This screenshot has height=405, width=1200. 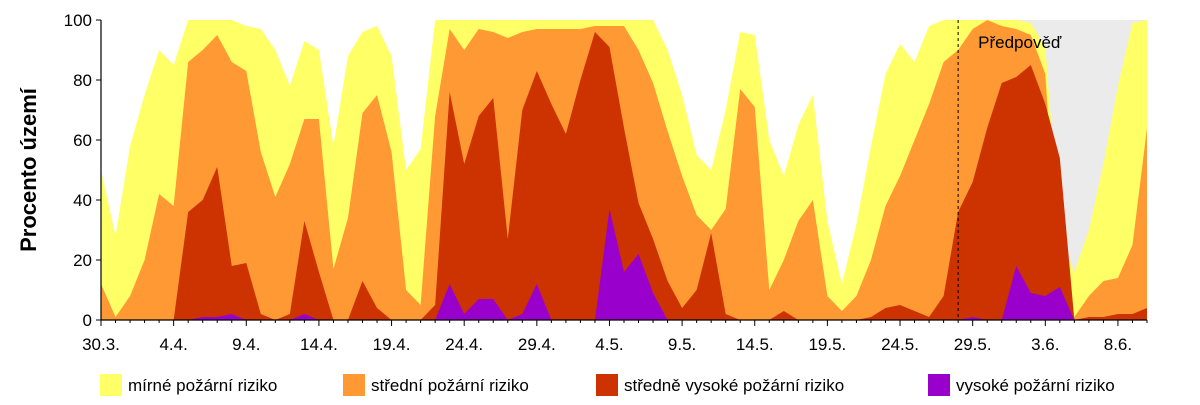 I want to click on legend-item-vysoke: vysoké požární riziko, so click(x=1021, y=385).